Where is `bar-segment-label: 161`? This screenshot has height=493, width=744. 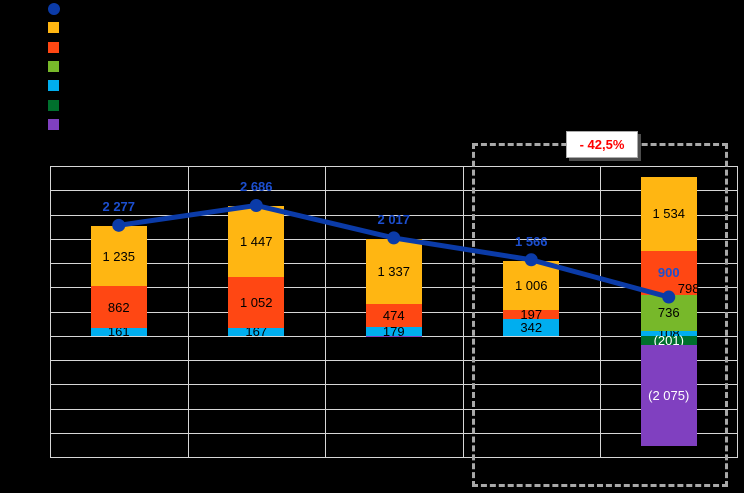
bar-segment-label: 161 is located at coordinates (118, 332).